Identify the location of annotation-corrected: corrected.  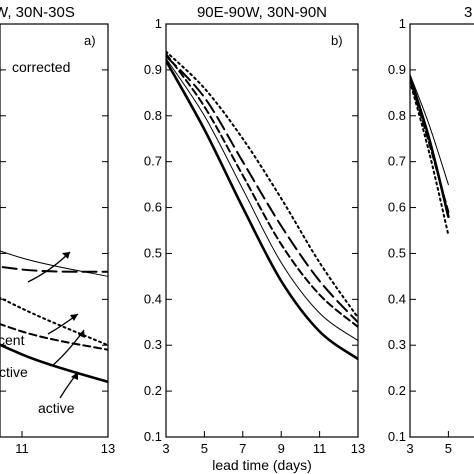
(41, 67).